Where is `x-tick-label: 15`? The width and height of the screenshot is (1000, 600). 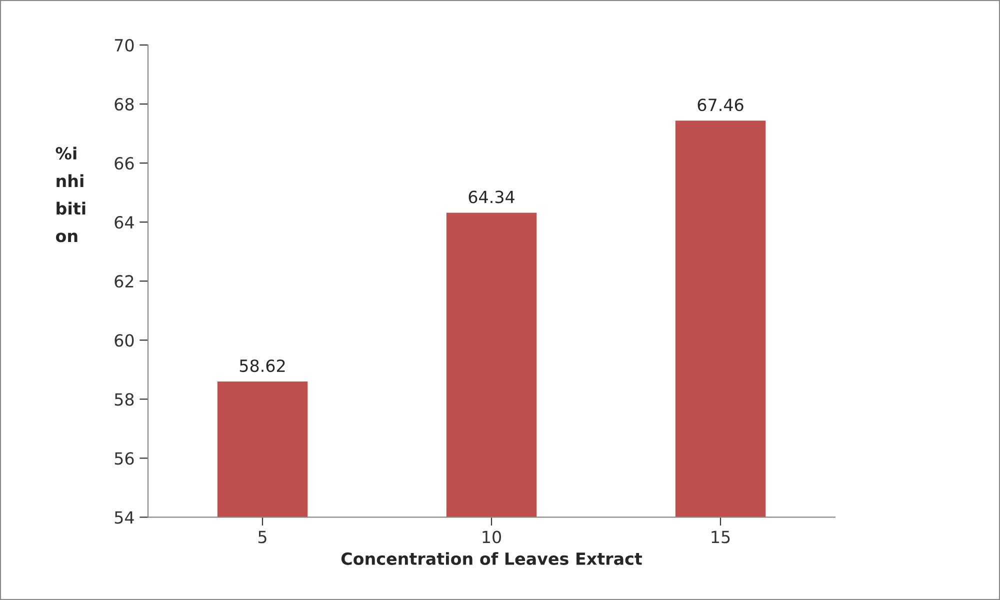 x-tick-label: 15 is located at coordinates (721, 537).